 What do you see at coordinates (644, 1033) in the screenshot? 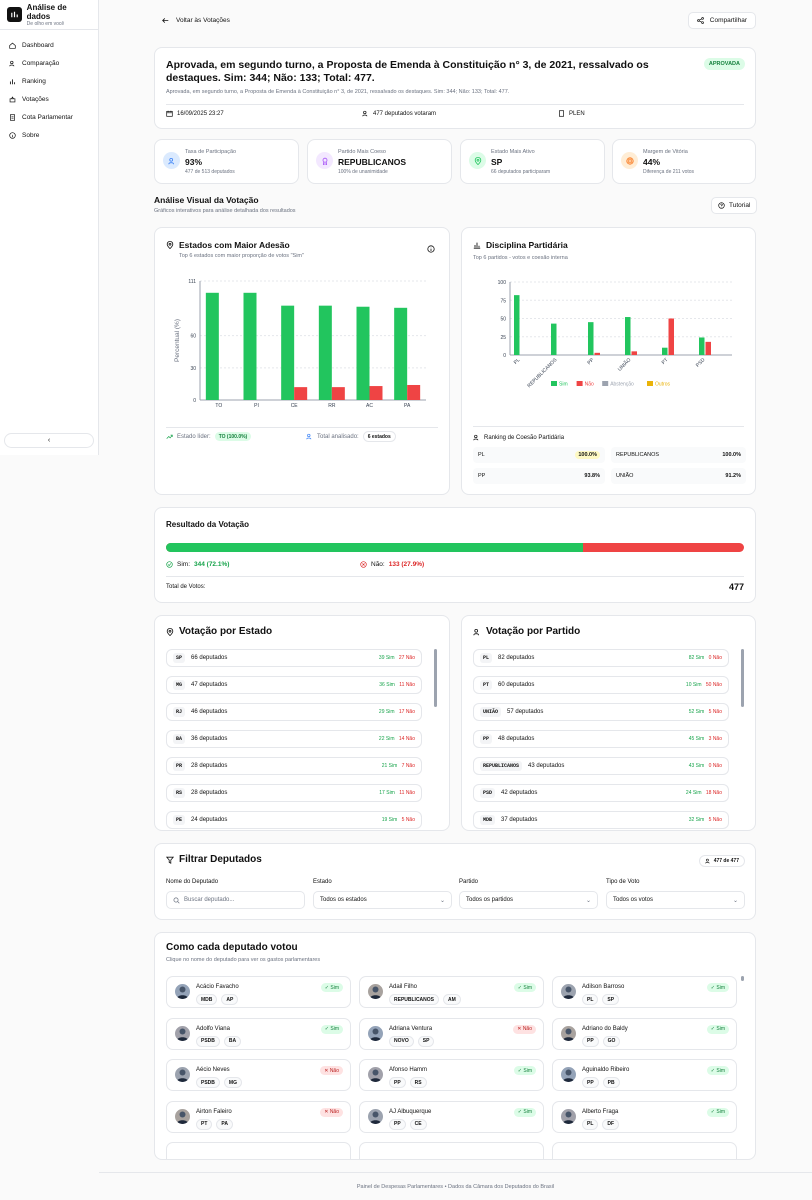
I see `deputy-card: Adriano do Baldy PP GO ✓ Sim` at bounding box center [644, 1033].